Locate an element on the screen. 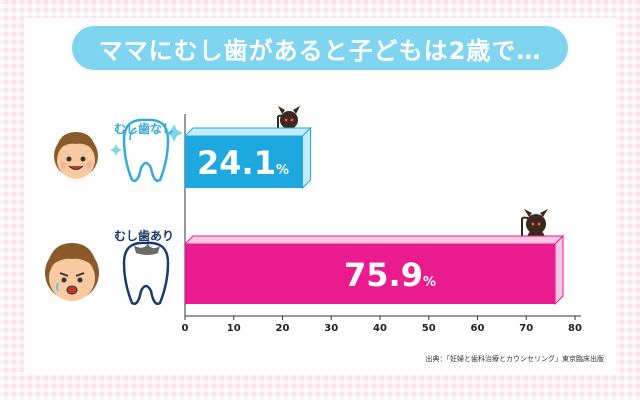 This screenshot has width=640, height=400. bar-no-cavity is located at coordinates (244, 162).